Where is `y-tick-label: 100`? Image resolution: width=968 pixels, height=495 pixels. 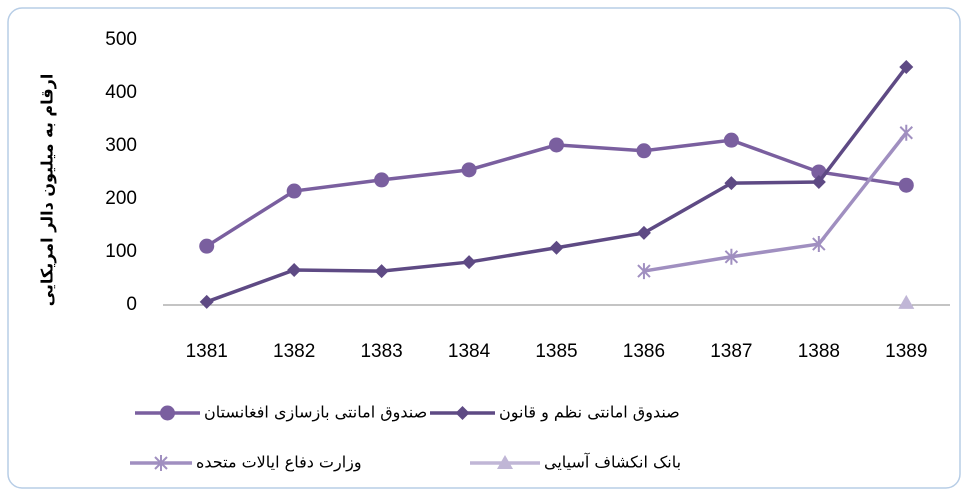 y-tick-label: 100 is located at coordinates (121, 251).